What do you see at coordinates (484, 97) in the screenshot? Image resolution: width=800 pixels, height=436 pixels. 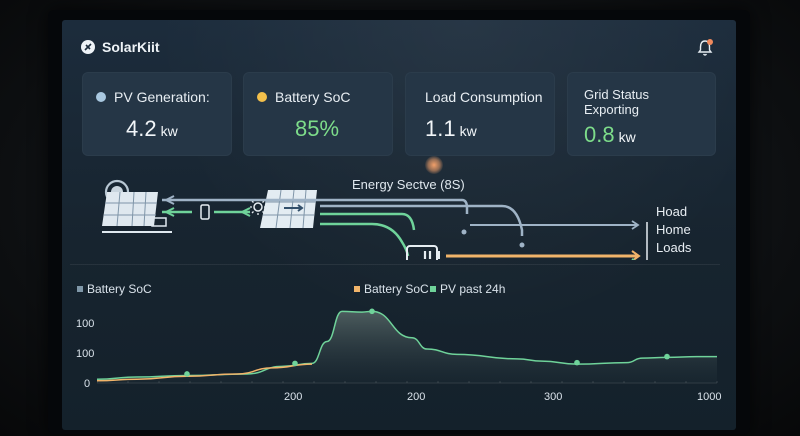 I see `card-label: Load Consumption` at bounding box center [484, 97].